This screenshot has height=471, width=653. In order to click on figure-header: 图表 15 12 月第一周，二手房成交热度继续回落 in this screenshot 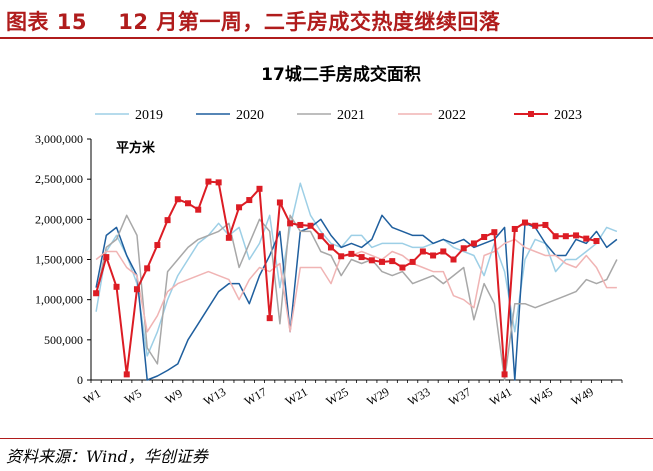, I will do `click(326, 20)`.